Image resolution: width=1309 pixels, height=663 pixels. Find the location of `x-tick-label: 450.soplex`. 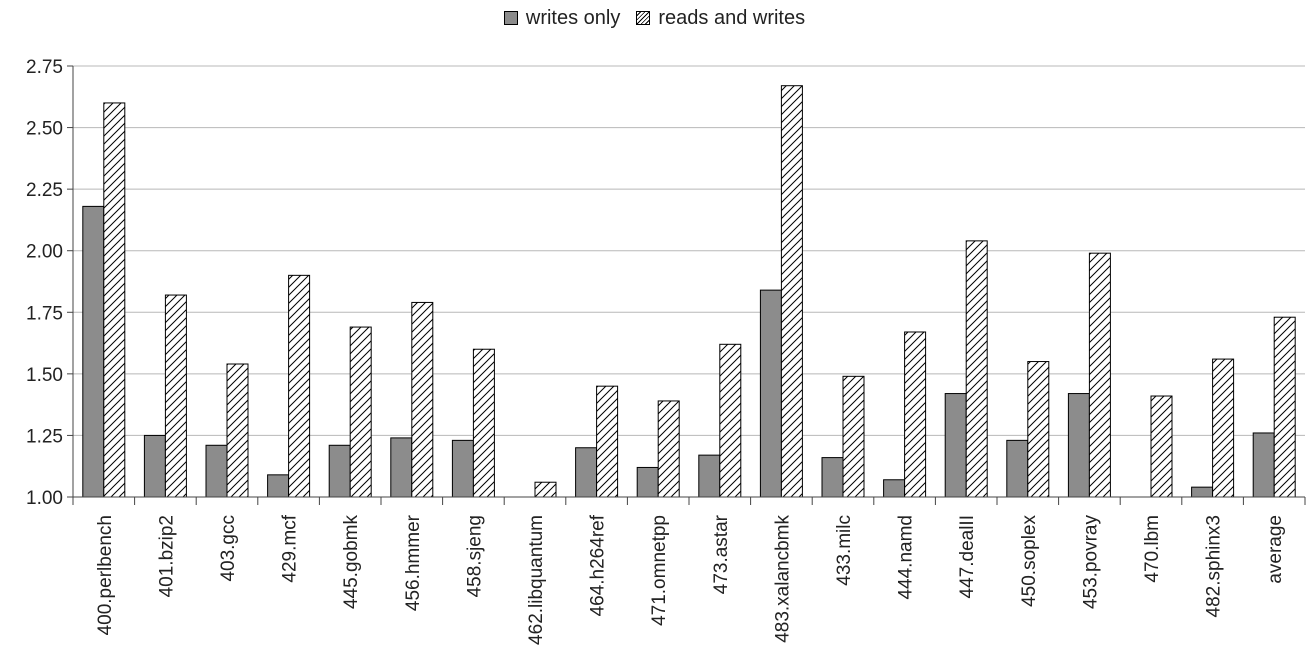

x-tick-label: 450.soplex is located at coordinates (1029, 561).